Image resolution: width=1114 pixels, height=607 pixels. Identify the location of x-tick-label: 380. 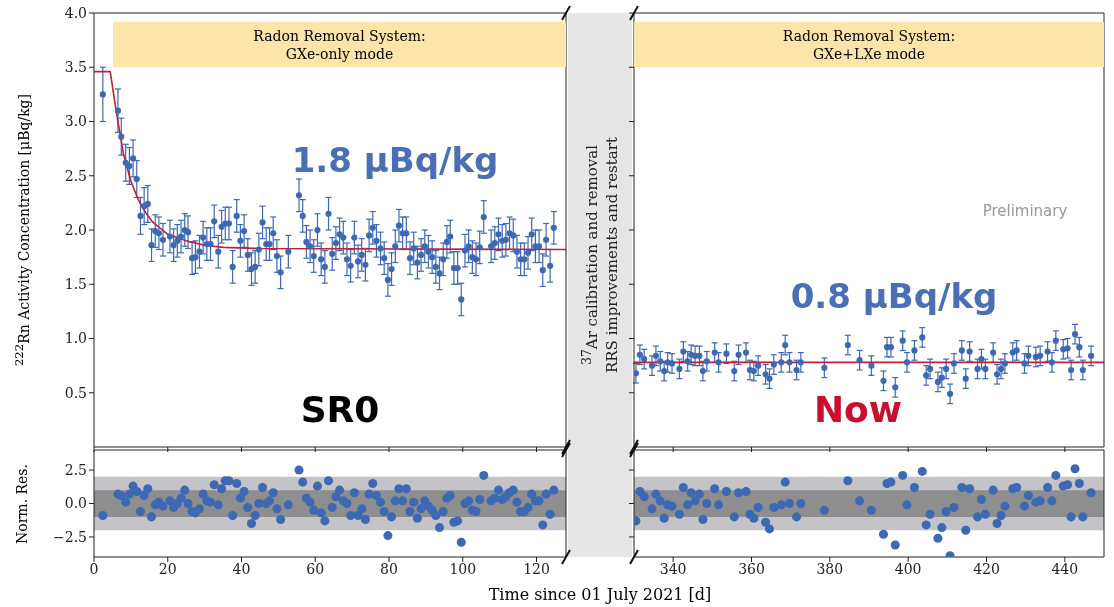
(830, 568).